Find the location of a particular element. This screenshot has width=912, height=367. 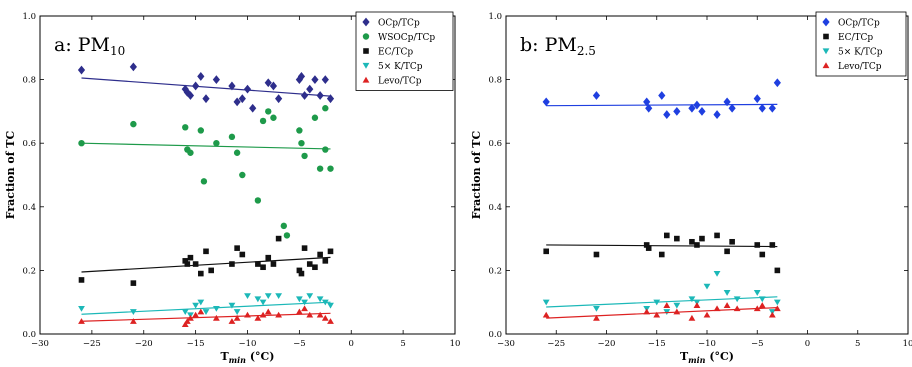

series-Levo/TCp is located at coordinates (206, 316).